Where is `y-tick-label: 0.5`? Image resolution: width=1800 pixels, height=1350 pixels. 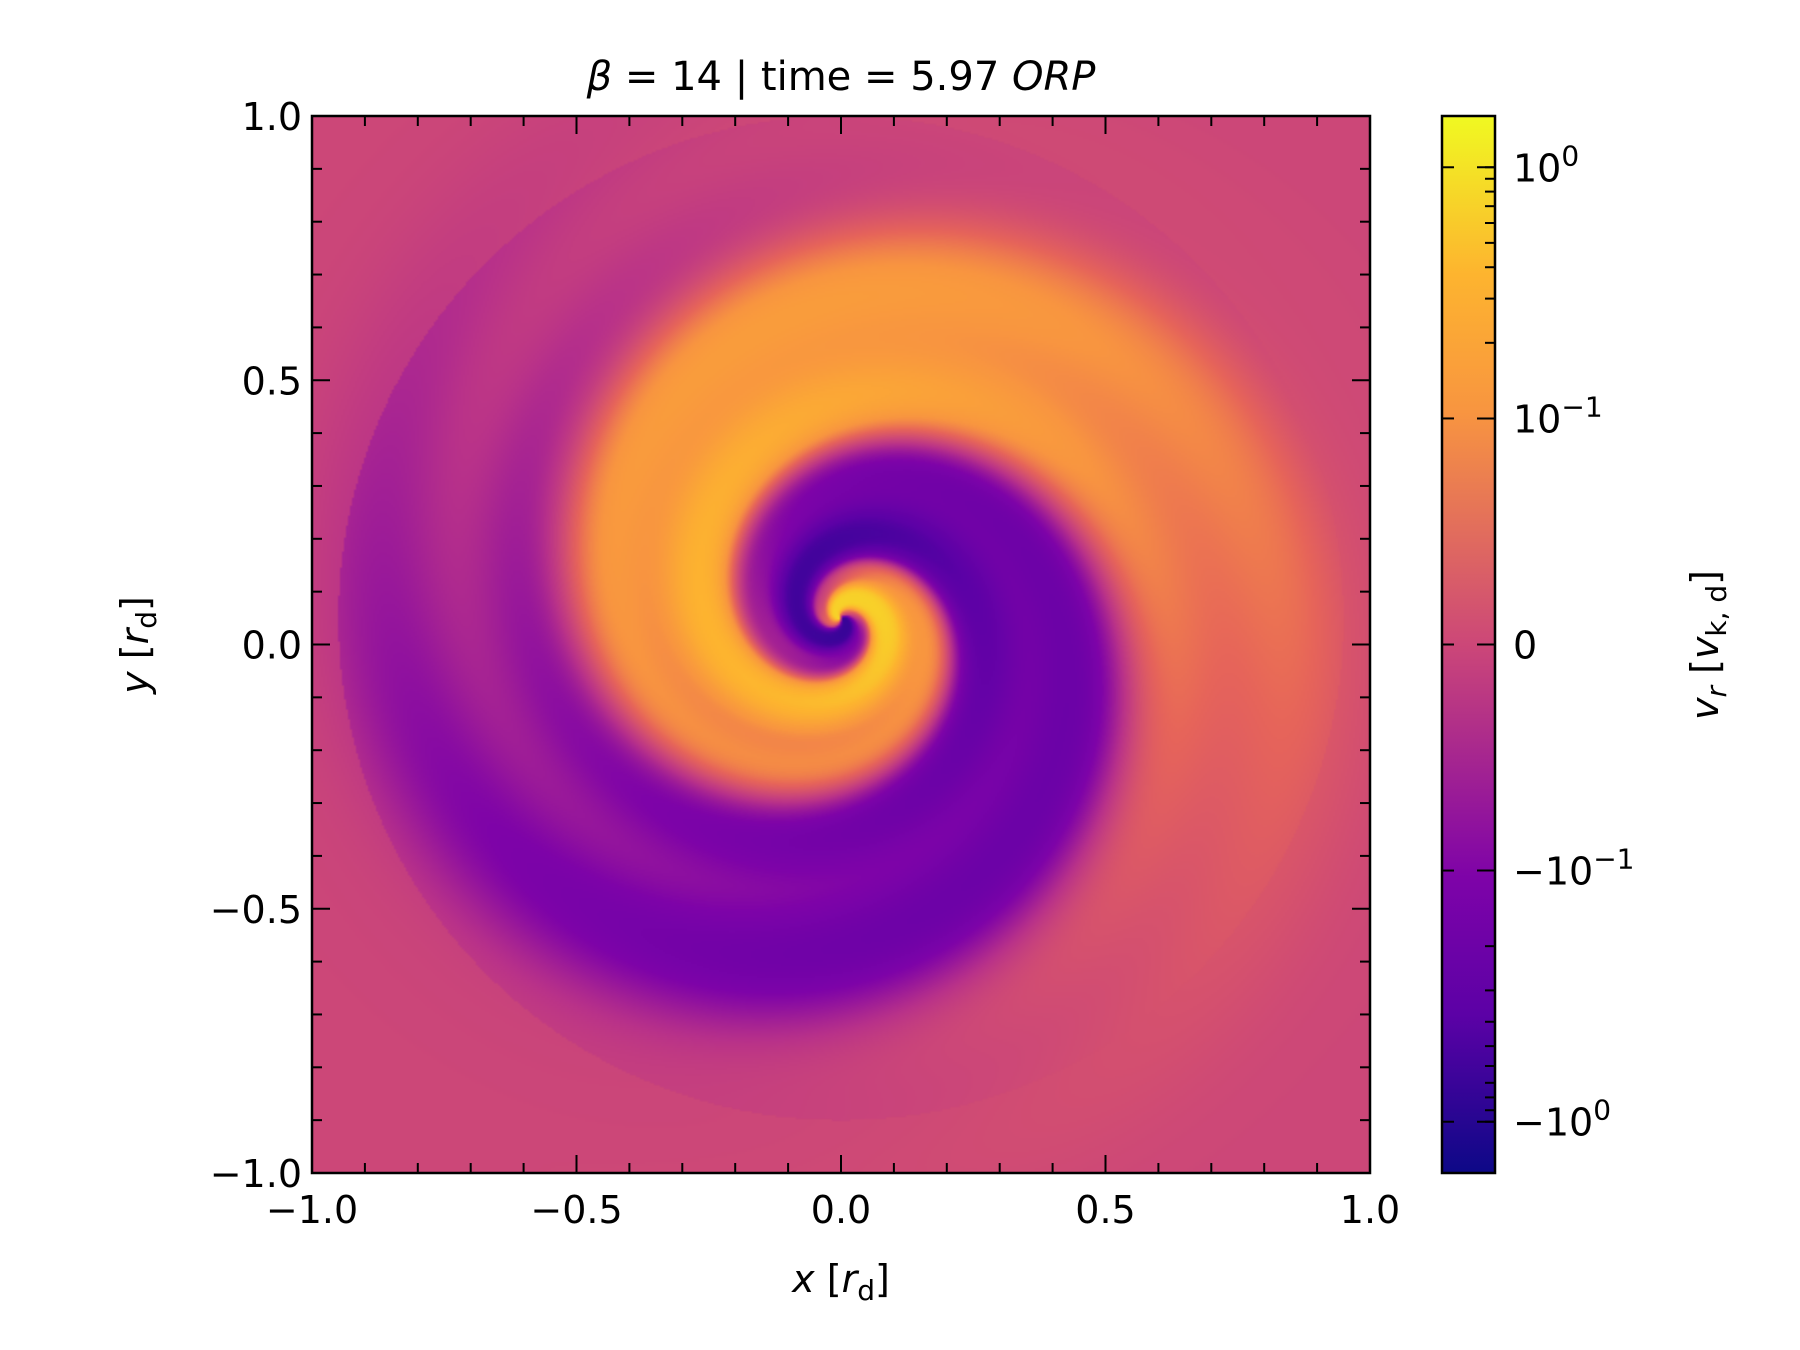 y-tick-label: 0.5 is located at coordinates (272, 381).